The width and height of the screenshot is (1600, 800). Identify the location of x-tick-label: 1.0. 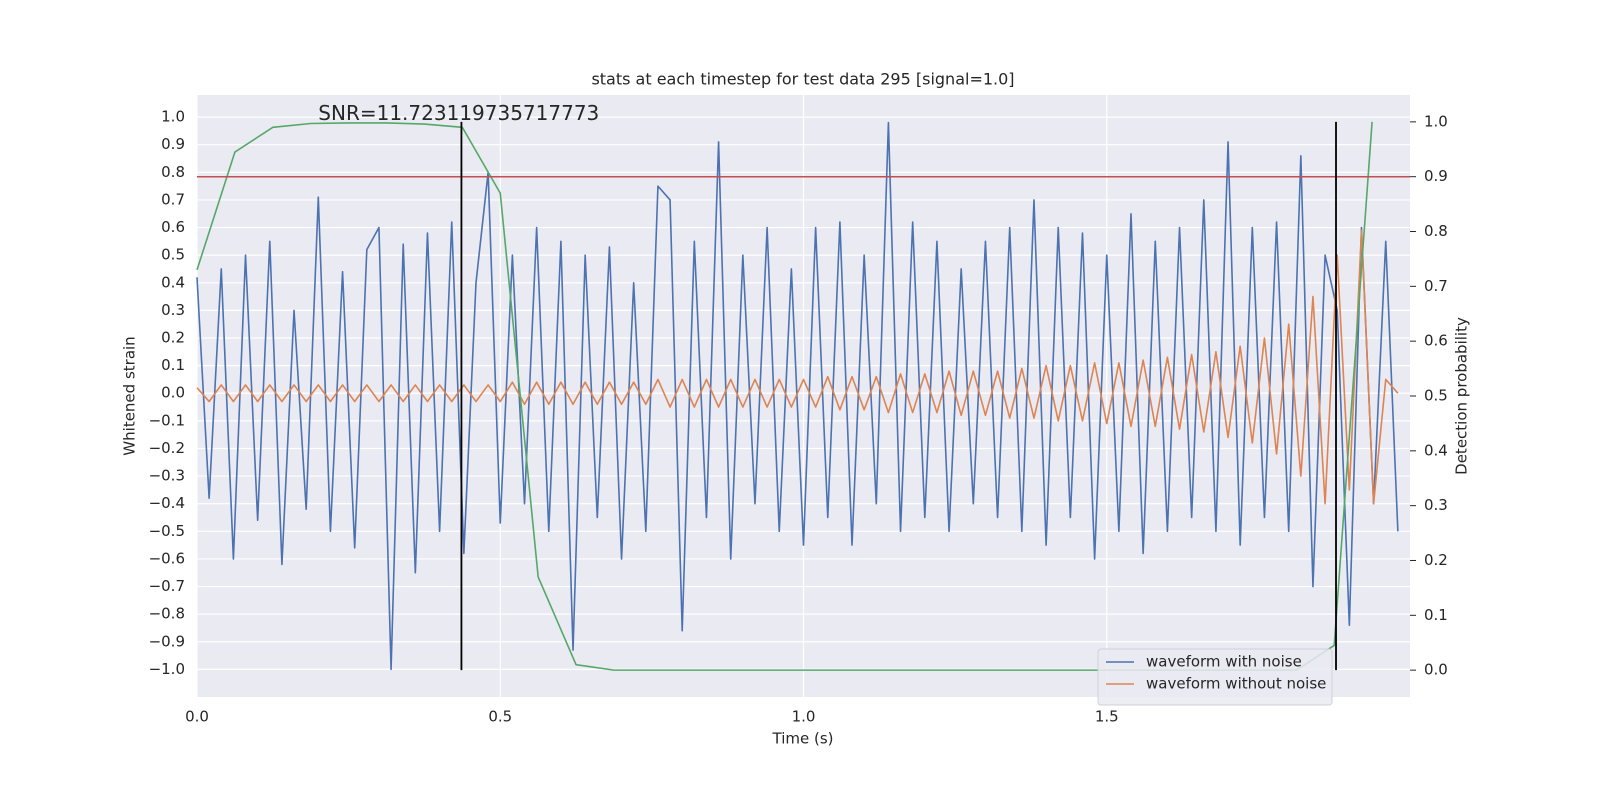
(804, 717).